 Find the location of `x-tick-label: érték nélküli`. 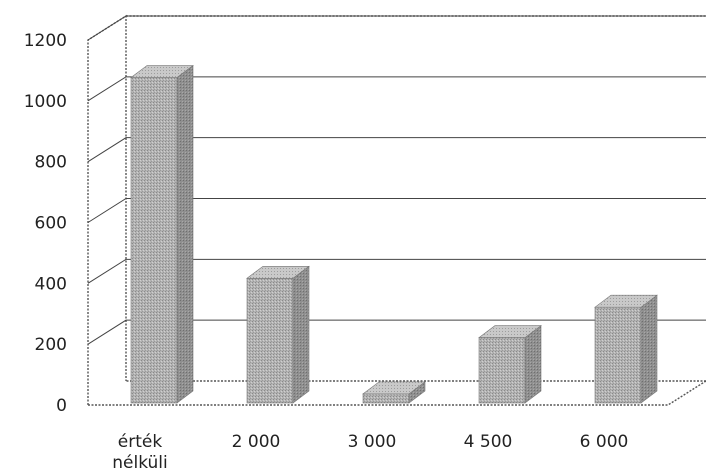

x-tick-label: érték nélküli is located at coordinates (140, 452).